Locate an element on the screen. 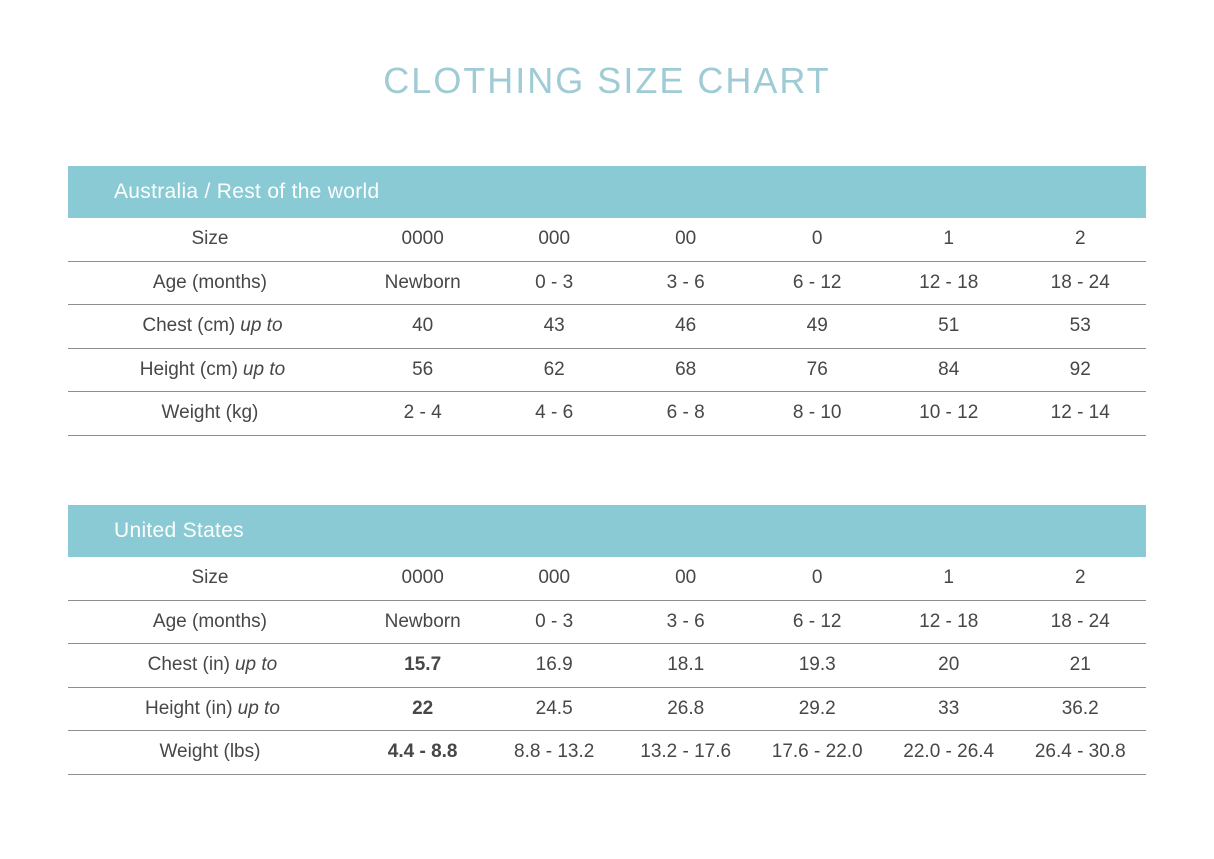 The height and width of the screenshot is (859, 1214). cell-value: 21 is located at coordinates (1080, 665).